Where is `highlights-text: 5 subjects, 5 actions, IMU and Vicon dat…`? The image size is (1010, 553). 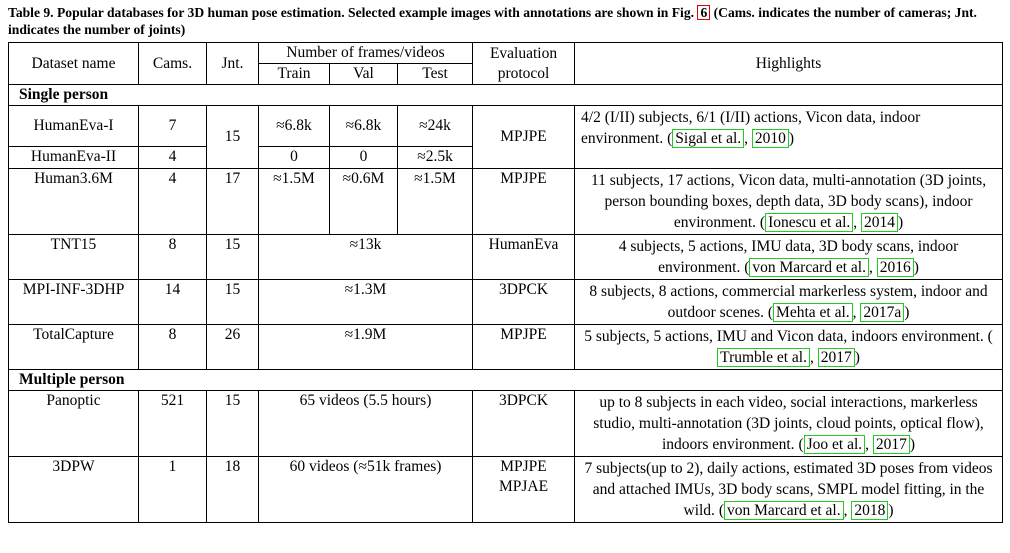 highlights-text: 5 subjects, 5 actions, IMU and Vicon dat… is located at coordinates (784, 336).